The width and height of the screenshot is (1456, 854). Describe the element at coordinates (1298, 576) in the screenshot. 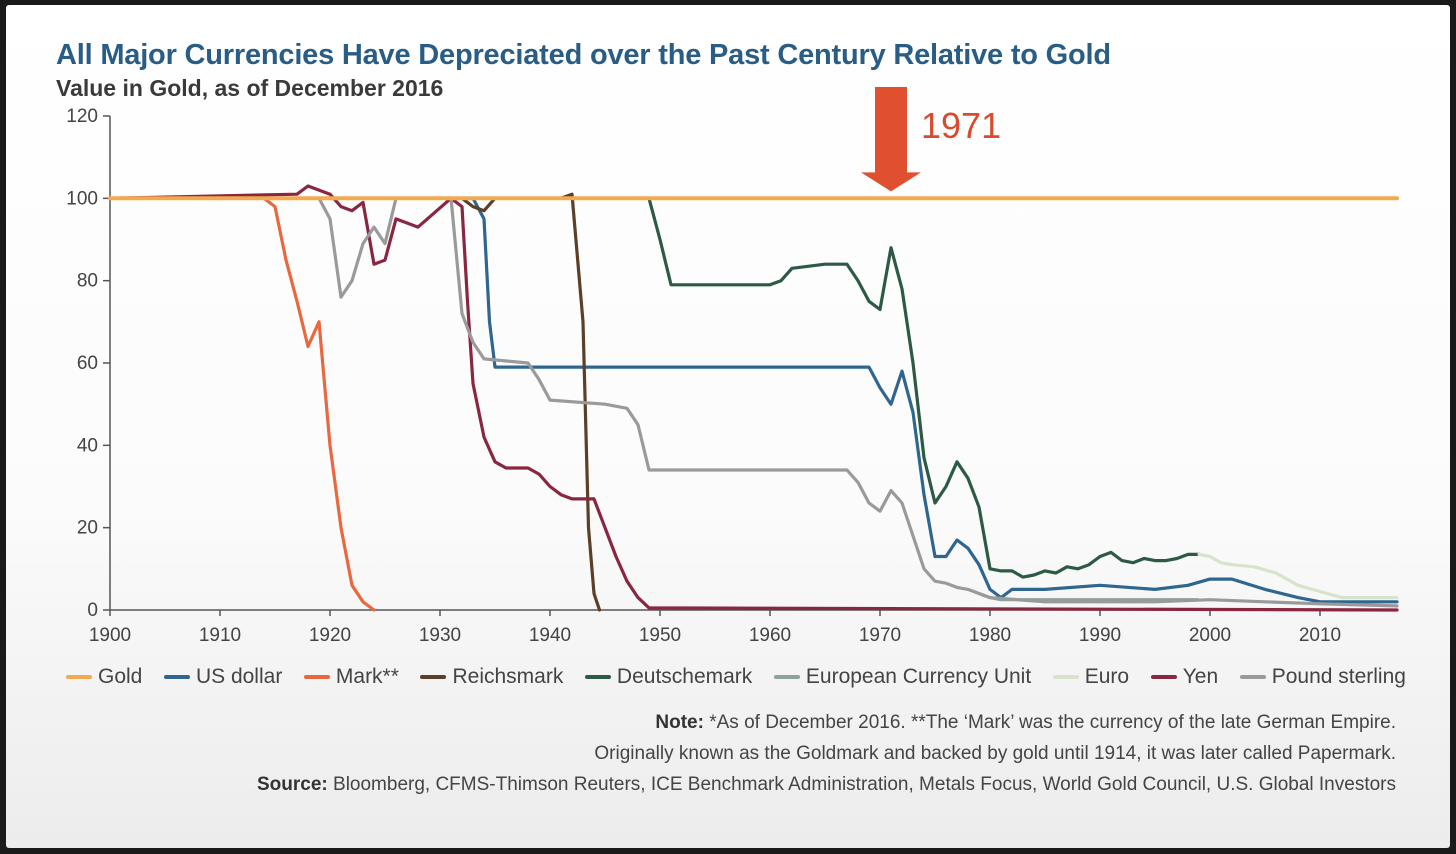

I see `series-line-euro` at that location.